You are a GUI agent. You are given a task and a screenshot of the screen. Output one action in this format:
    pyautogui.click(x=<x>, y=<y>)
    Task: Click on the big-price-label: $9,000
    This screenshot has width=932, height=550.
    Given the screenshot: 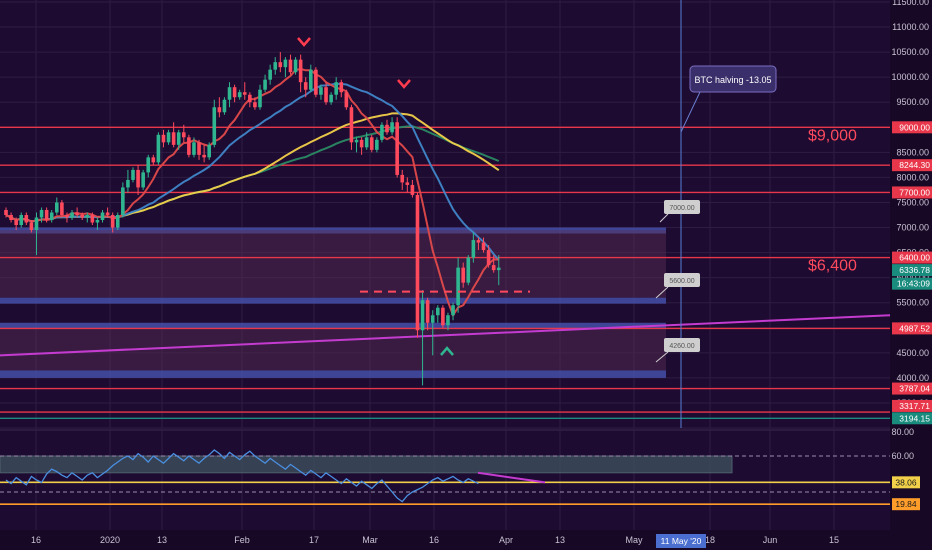 What is the action you would take?
    pyautogui.click(x=832, y=135)
    